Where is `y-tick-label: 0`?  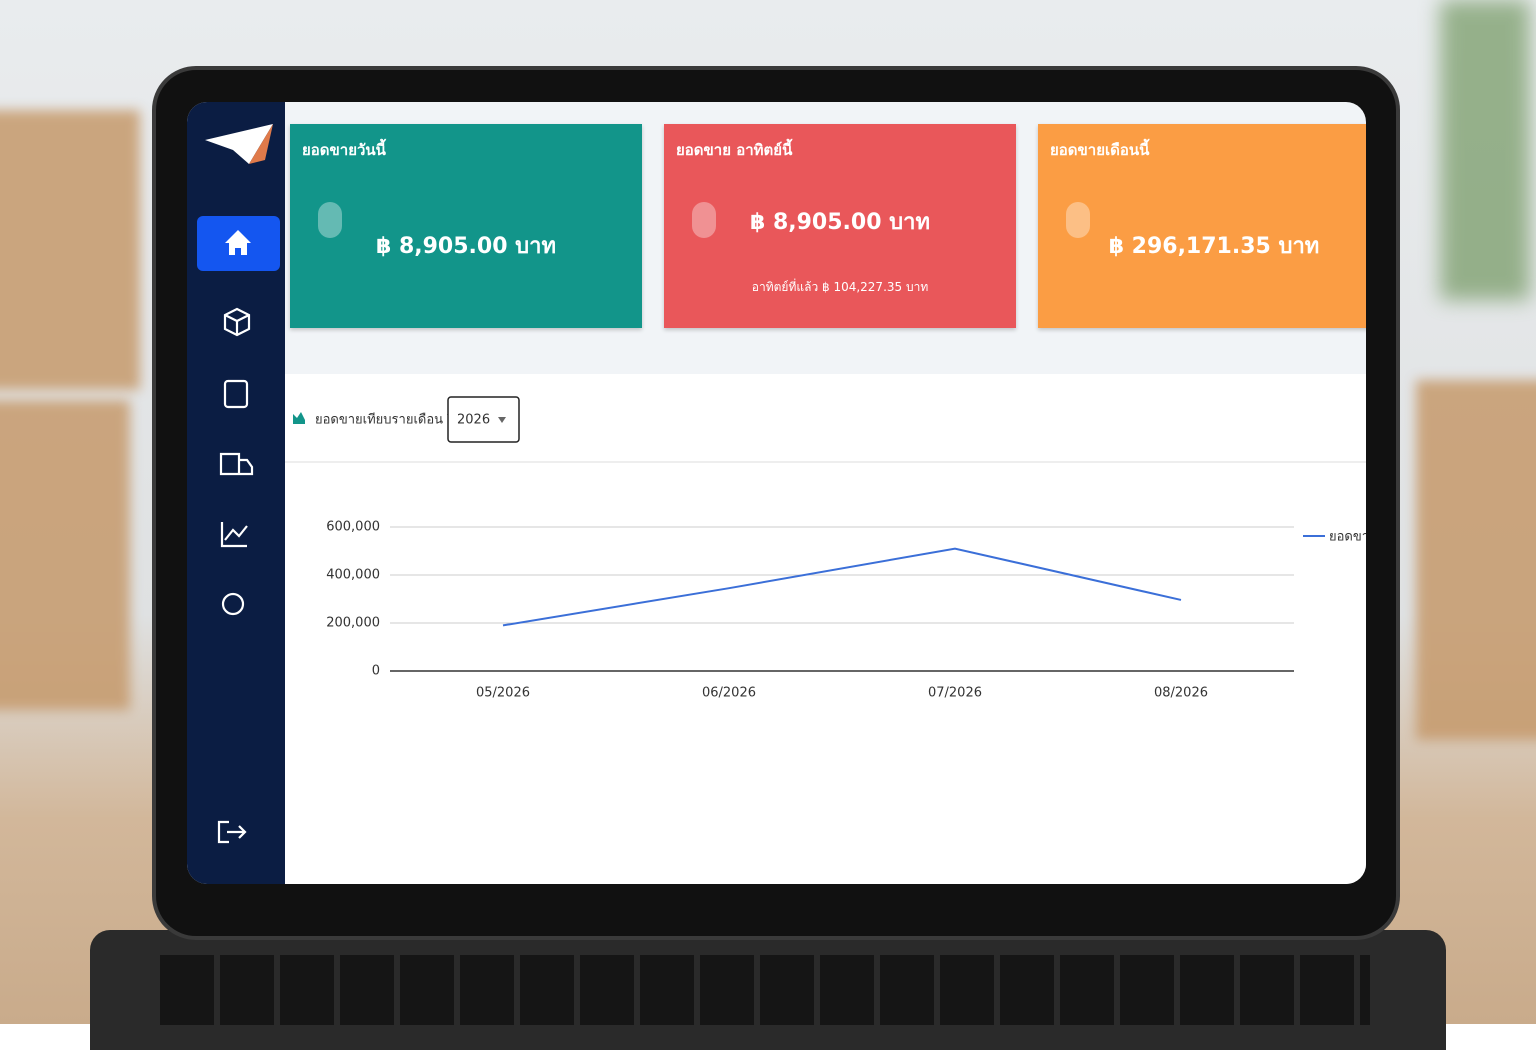
y-tick-label: 0 is located at coordinates (376, 671).